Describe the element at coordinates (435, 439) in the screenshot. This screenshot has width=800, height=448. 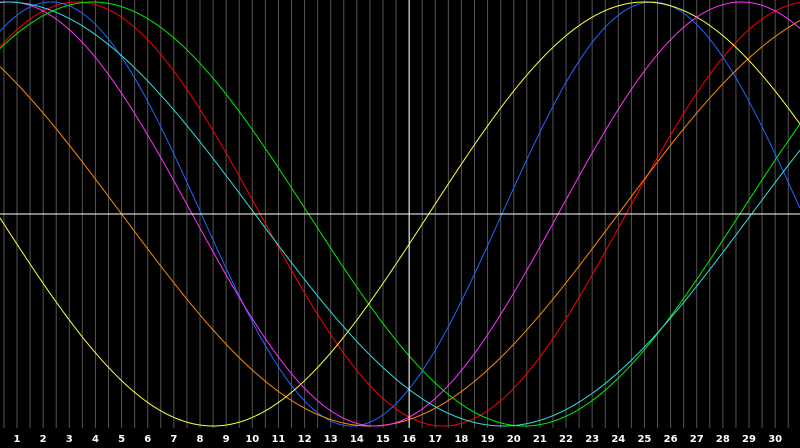
I see `x-tick-label: 17` at that location.